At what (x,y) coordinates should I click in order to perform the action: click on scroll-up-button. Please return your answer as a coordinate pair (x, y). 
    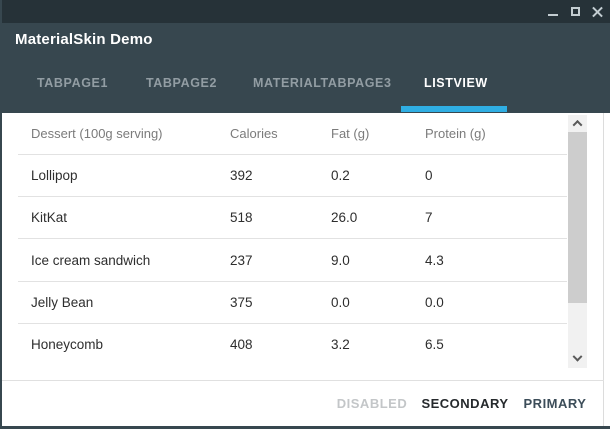
    Looking at the image, I should click on (577, 123).